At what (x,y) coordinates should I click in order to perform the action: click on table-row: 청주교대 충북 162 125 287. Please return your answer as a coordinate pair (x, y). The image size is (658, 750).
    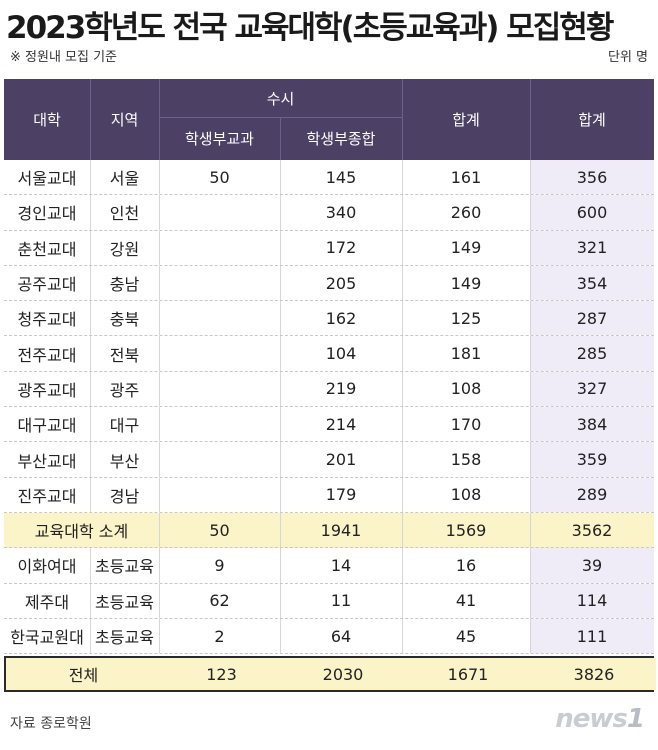
    Looking at the image, I should click on (329, 319).